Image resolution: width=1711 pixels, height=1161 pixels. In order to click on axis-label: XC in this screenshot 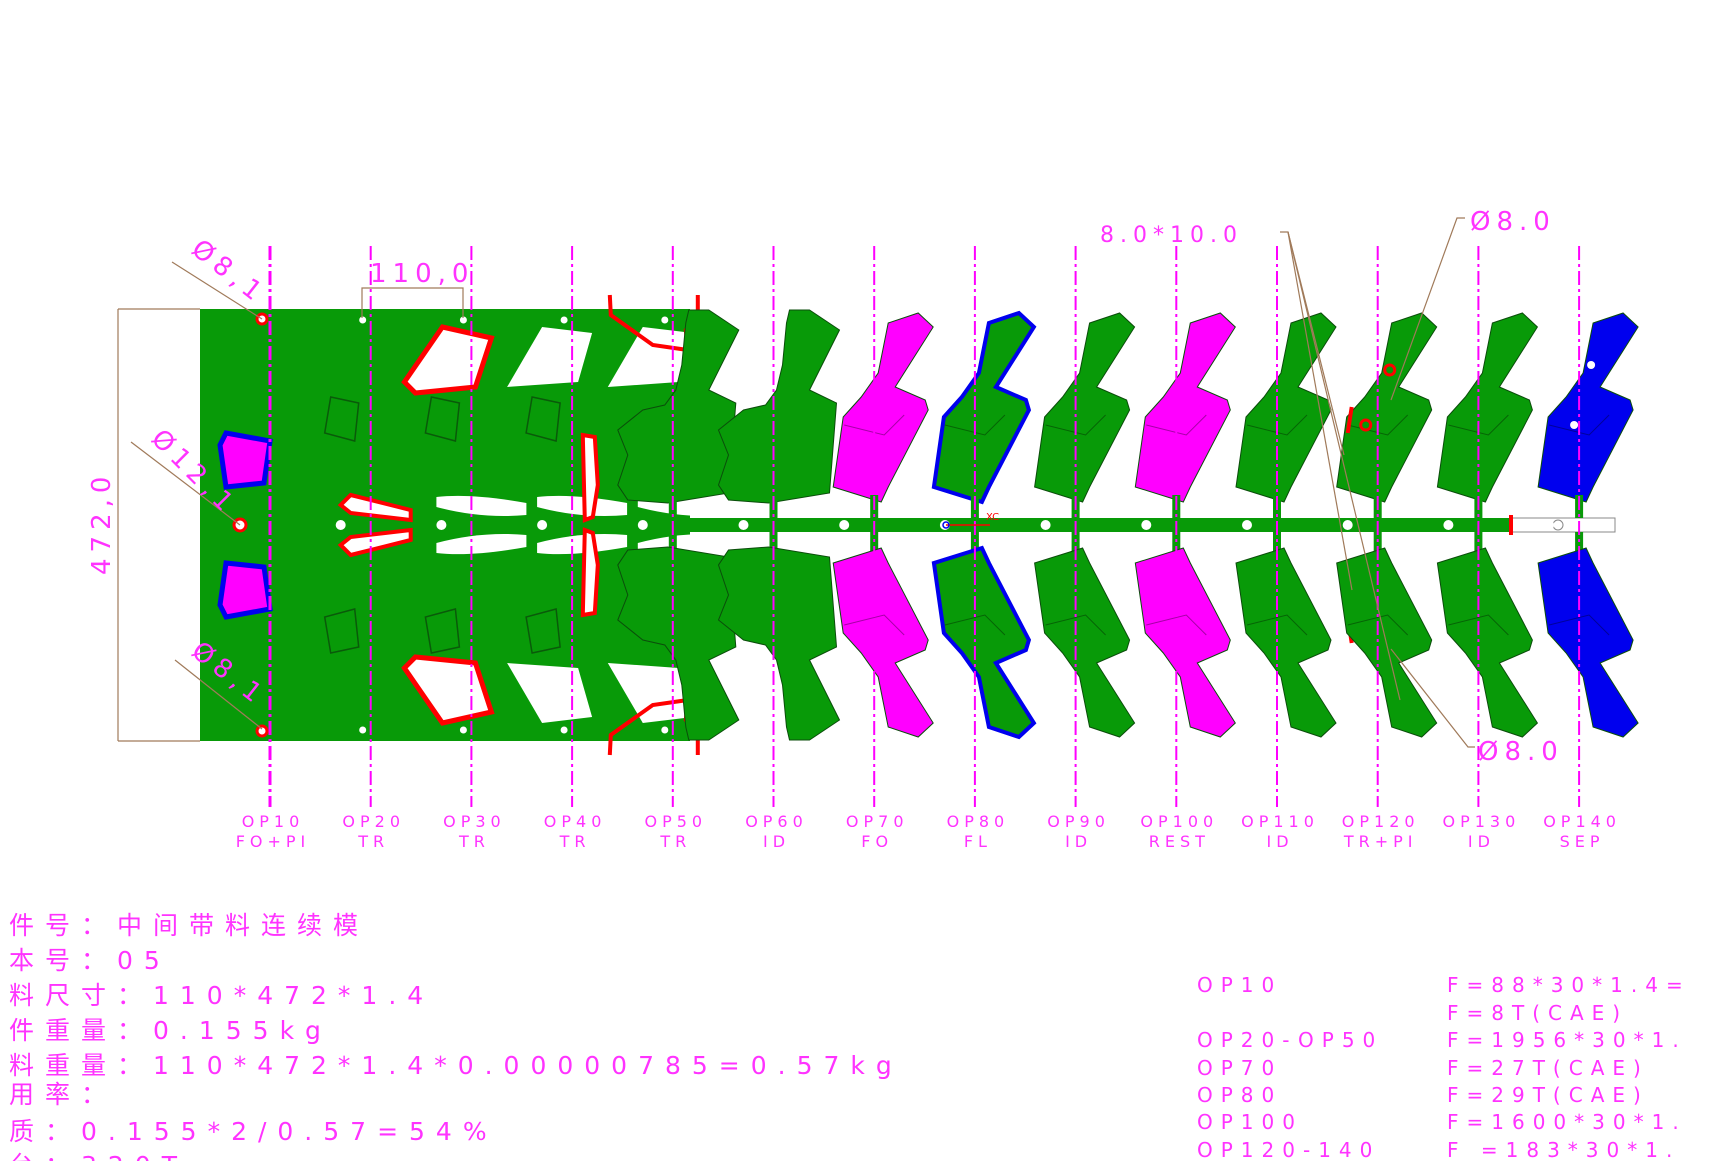, I will do `click(992, 517)`.